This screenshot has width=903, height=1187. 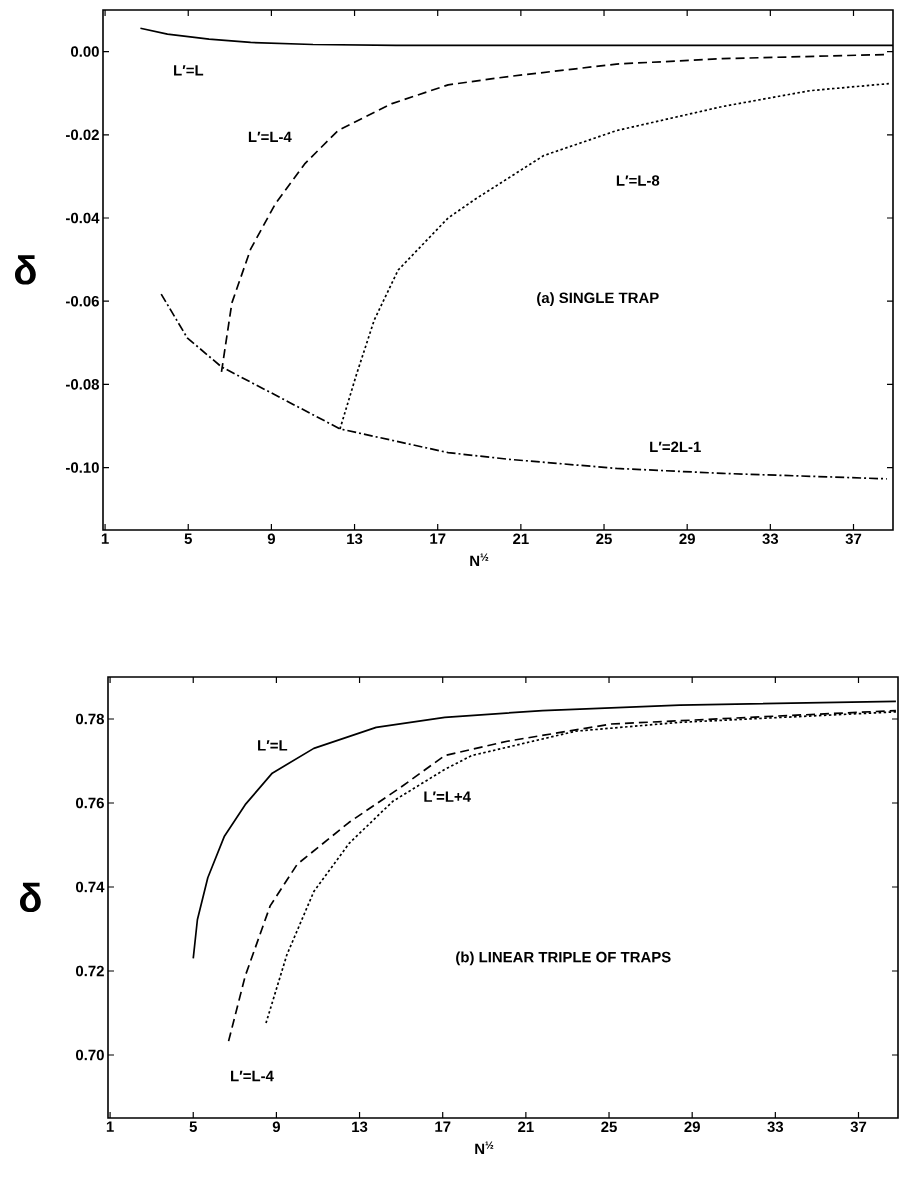 What do you see at coordinates (83, 218) in the screenshot?
I see `y-tick-label: -0.04` at bounding box center [83, 218].